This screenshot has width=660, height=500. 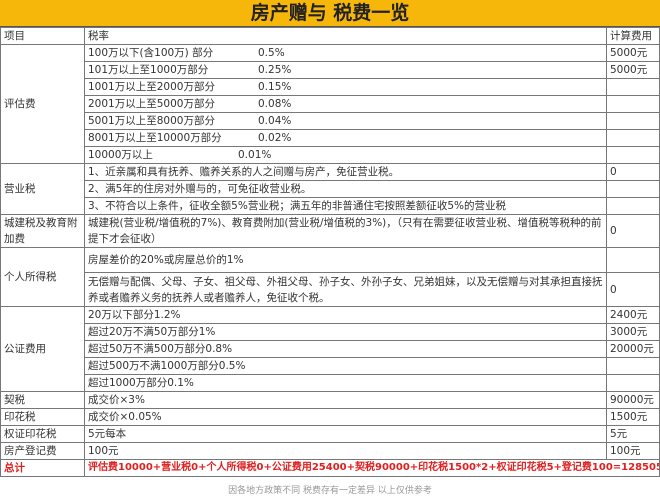 I want to click on deed-tax-cost: 90000元, so click(x=633, y=400).